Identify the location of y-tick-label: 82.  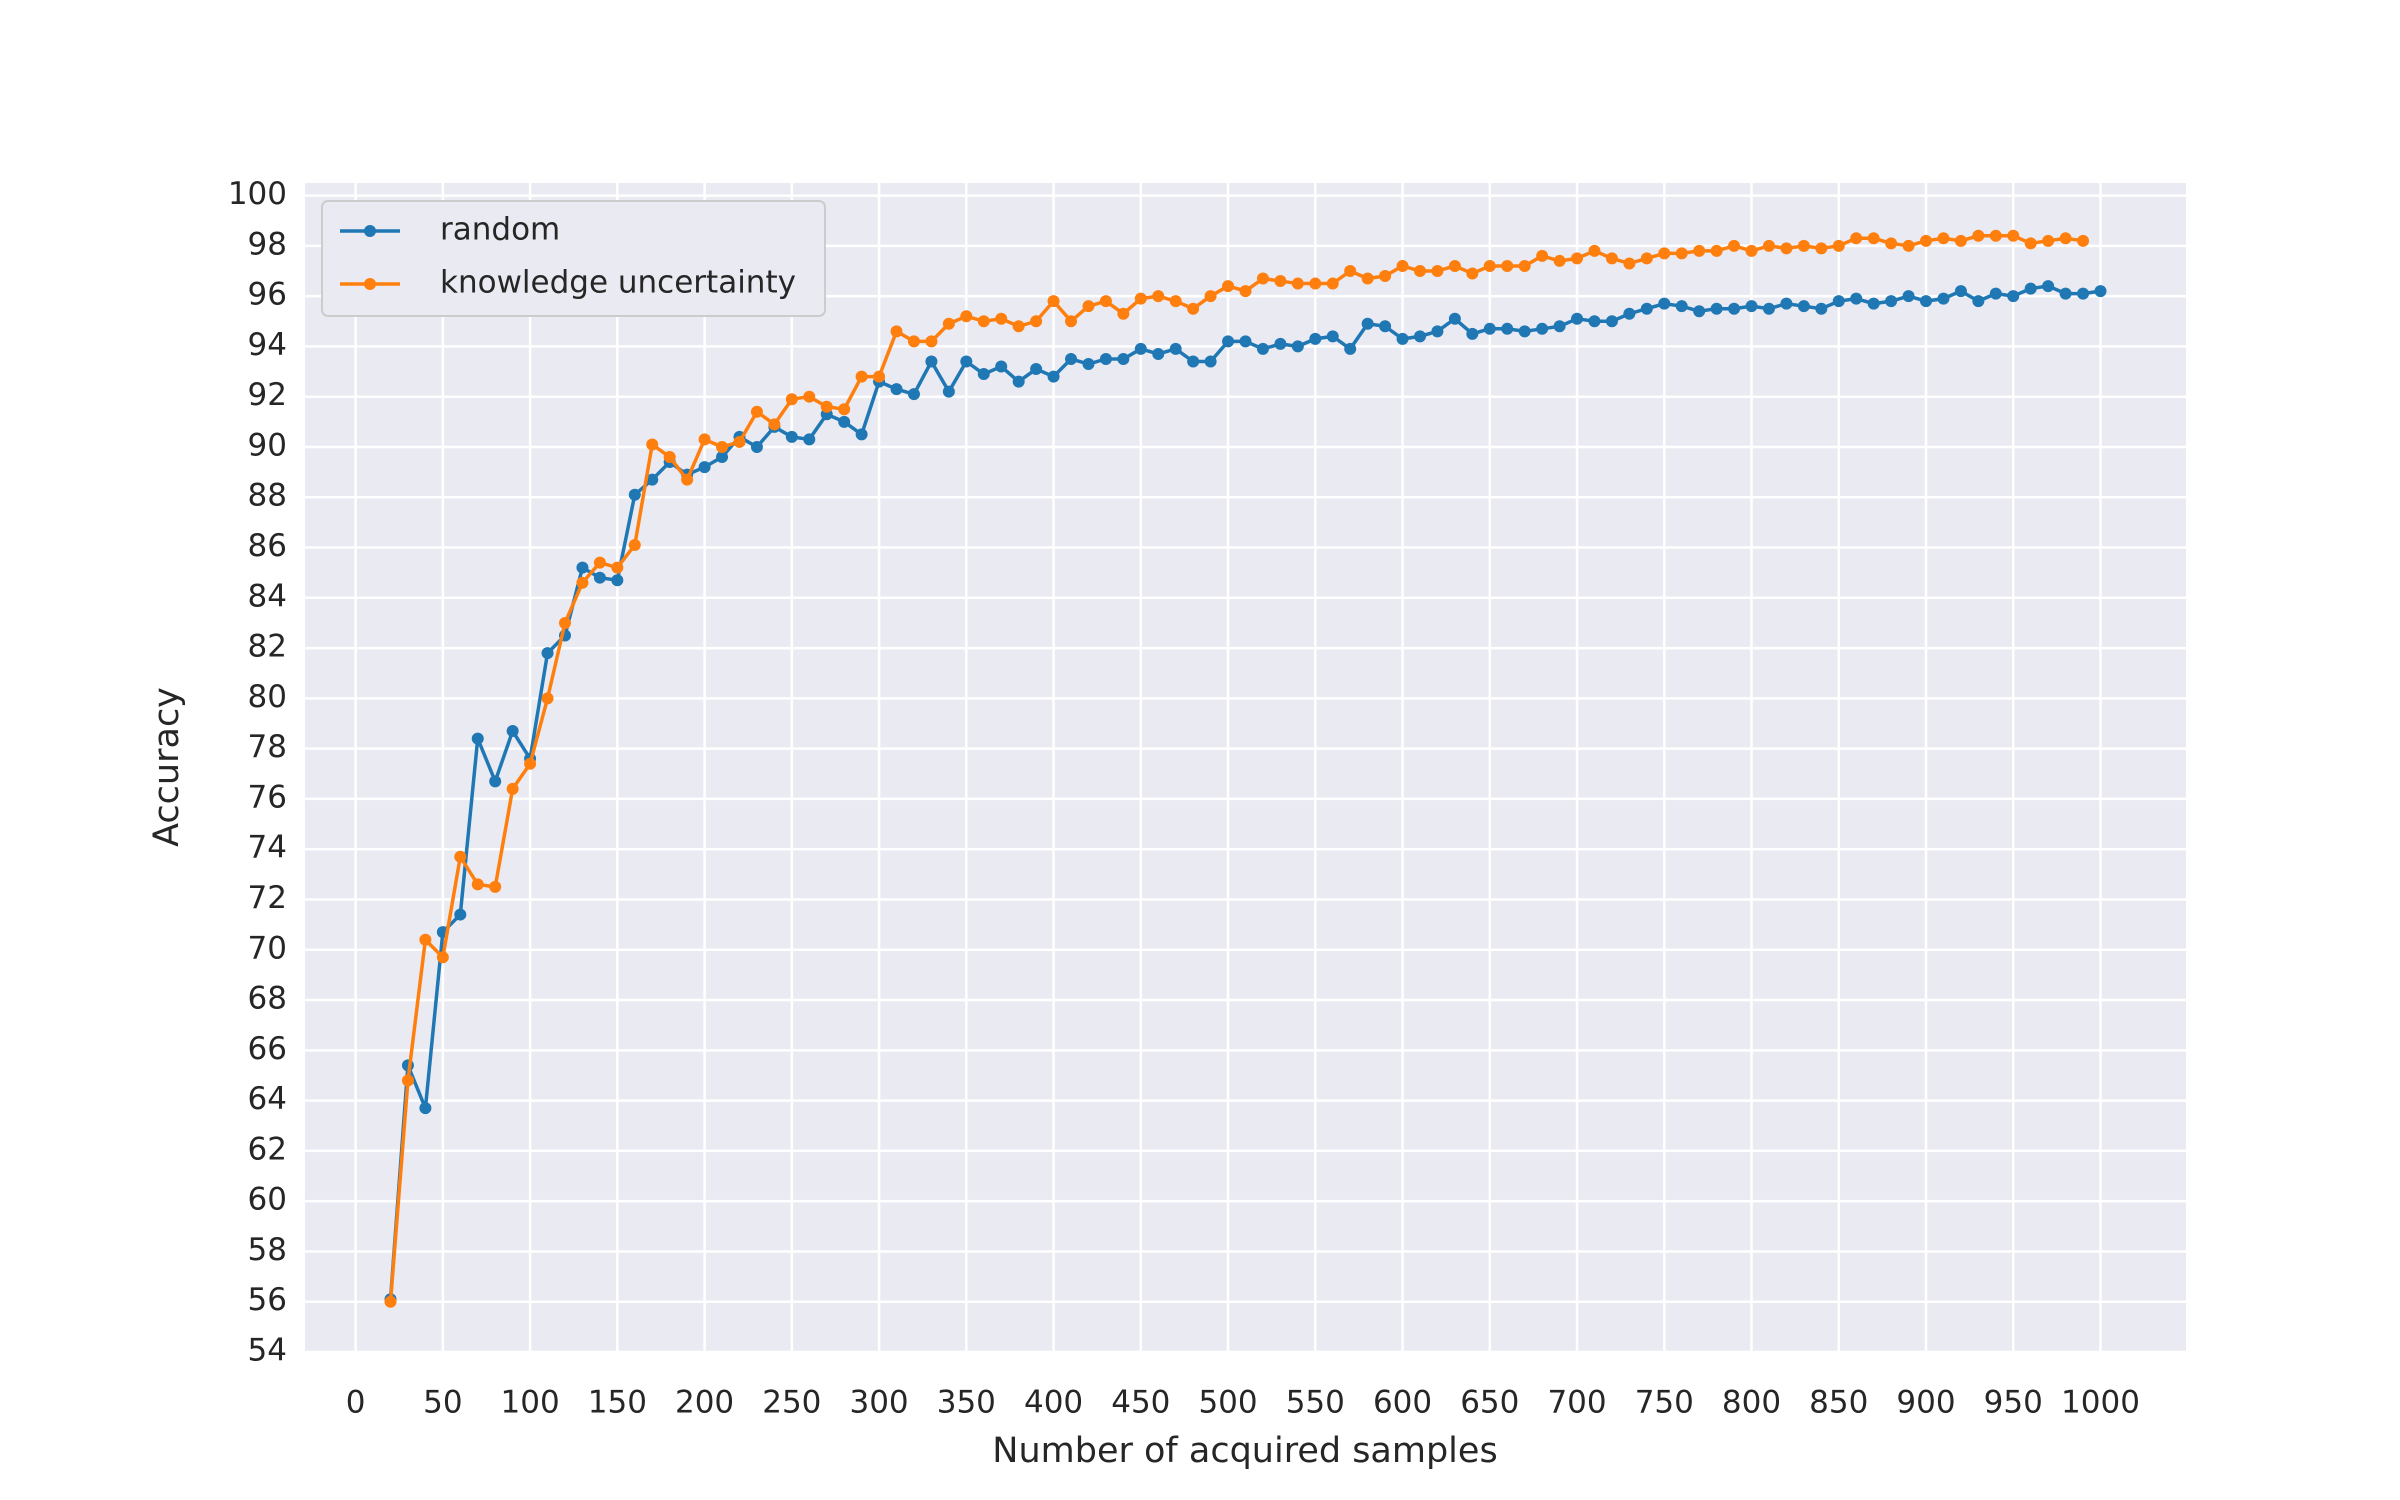
(267, 647).